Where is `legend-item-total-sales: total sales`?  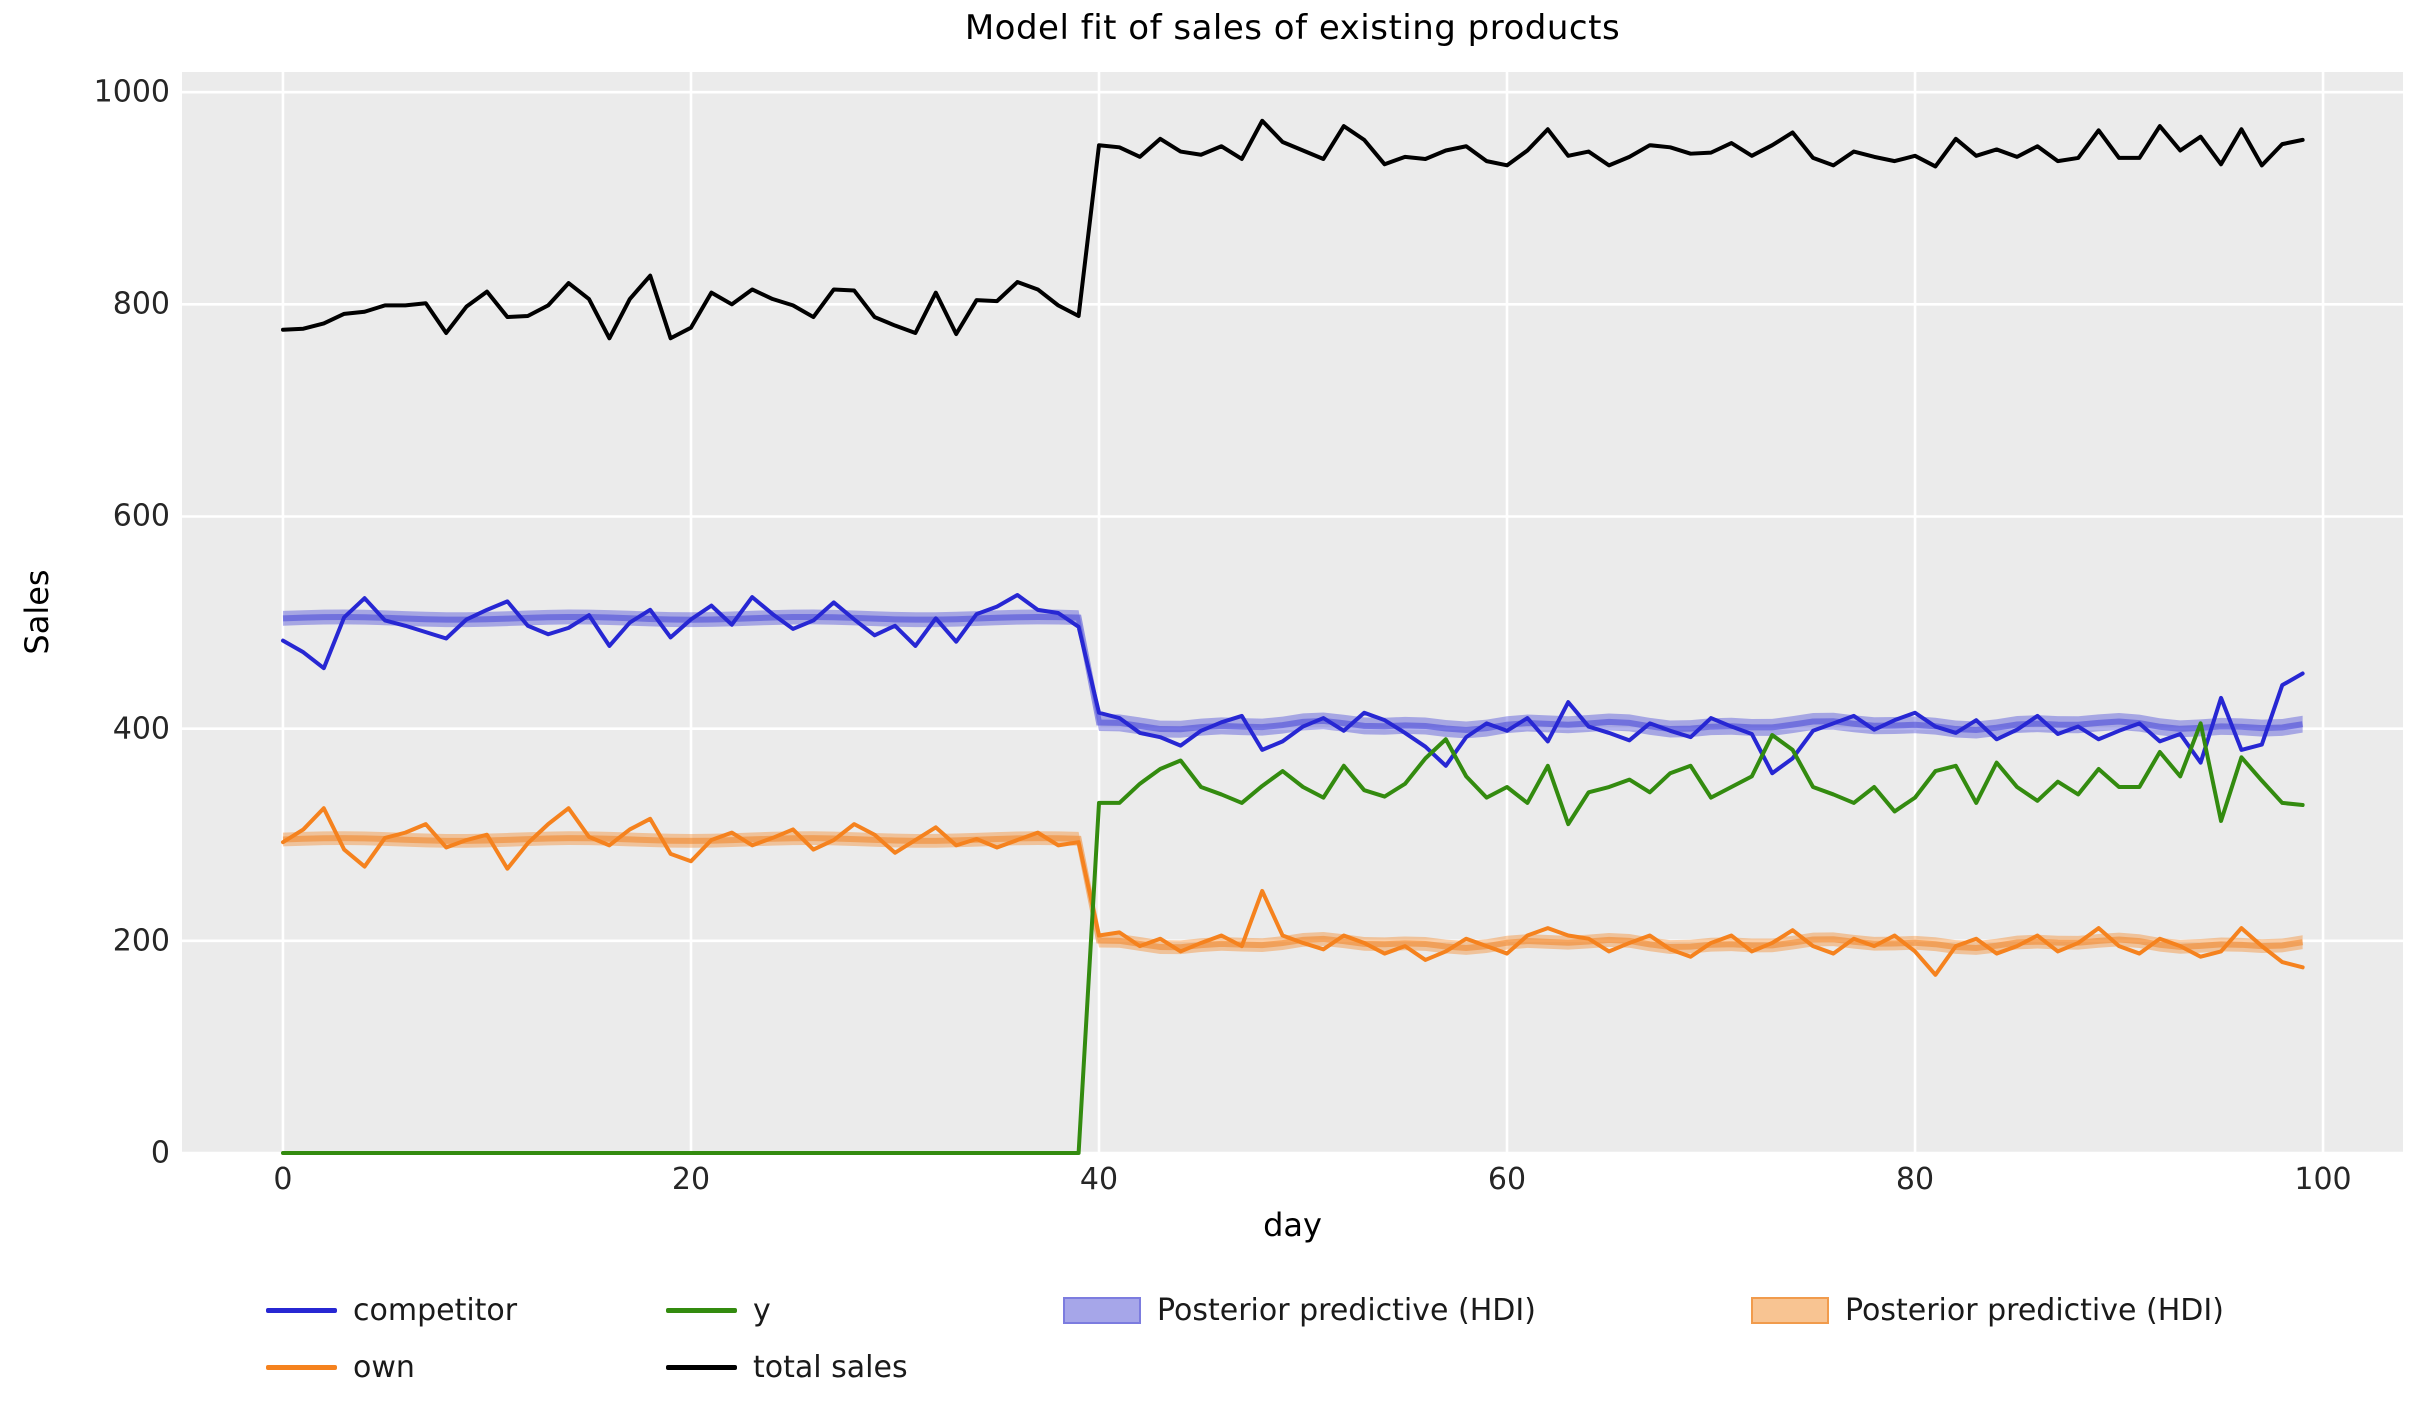 legend-item-total-sales: total sales is located at coordinates (787, 1367).